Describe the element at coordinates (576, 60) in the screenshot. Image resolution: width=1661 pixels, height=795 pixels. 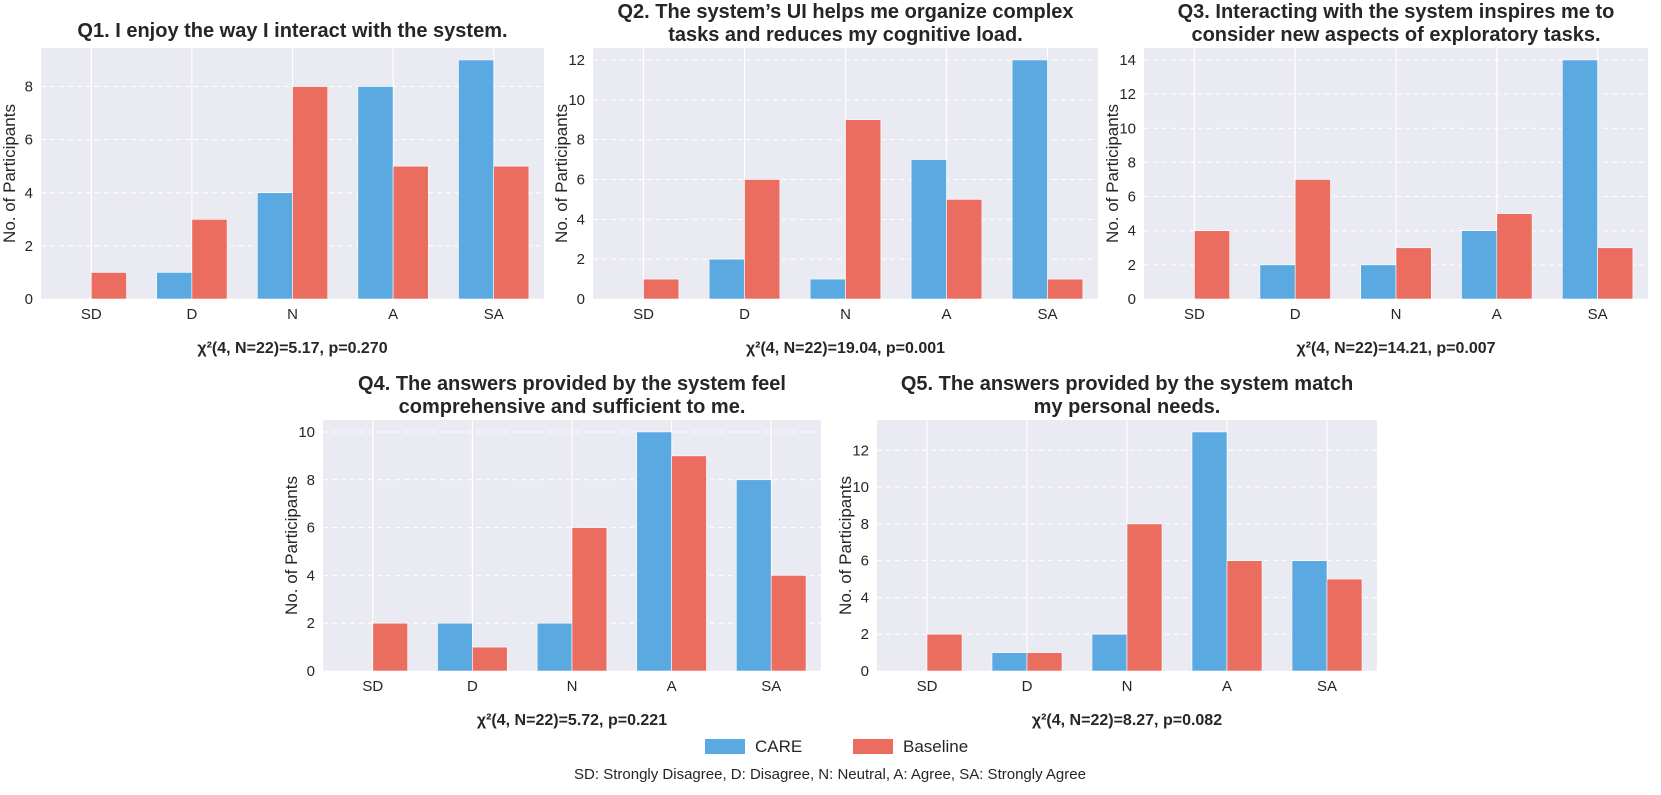
I see `chart2-ytick-label: 12` at that location.